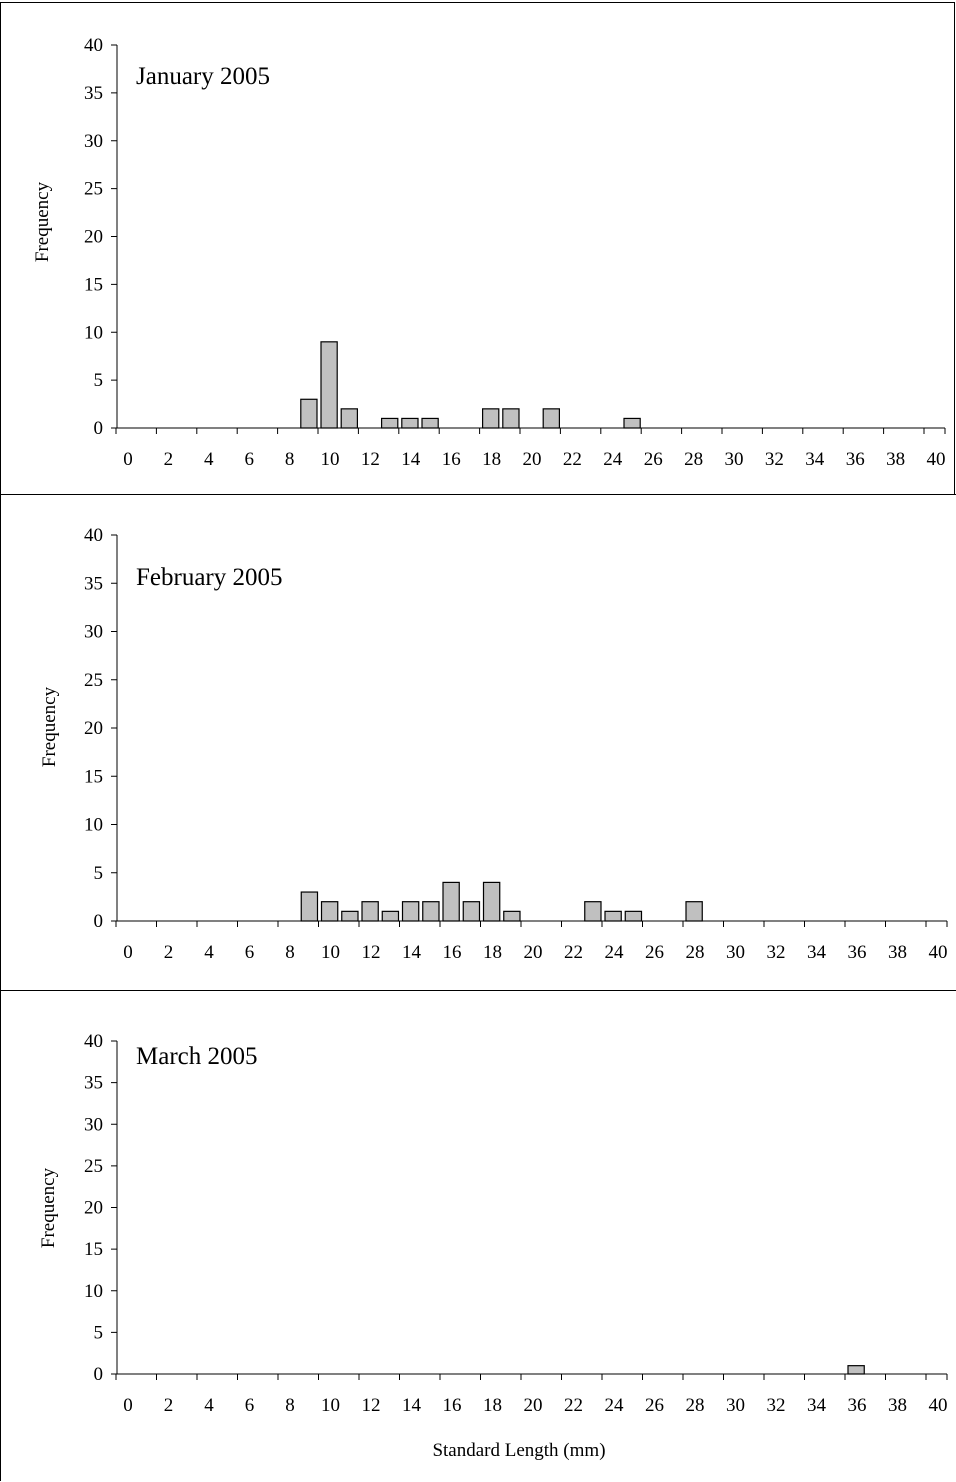 The image size is (956, 1482). Describe the element at coordinates (250, 952) in the screenshot. I see `x-tick-label: 6` at that location.